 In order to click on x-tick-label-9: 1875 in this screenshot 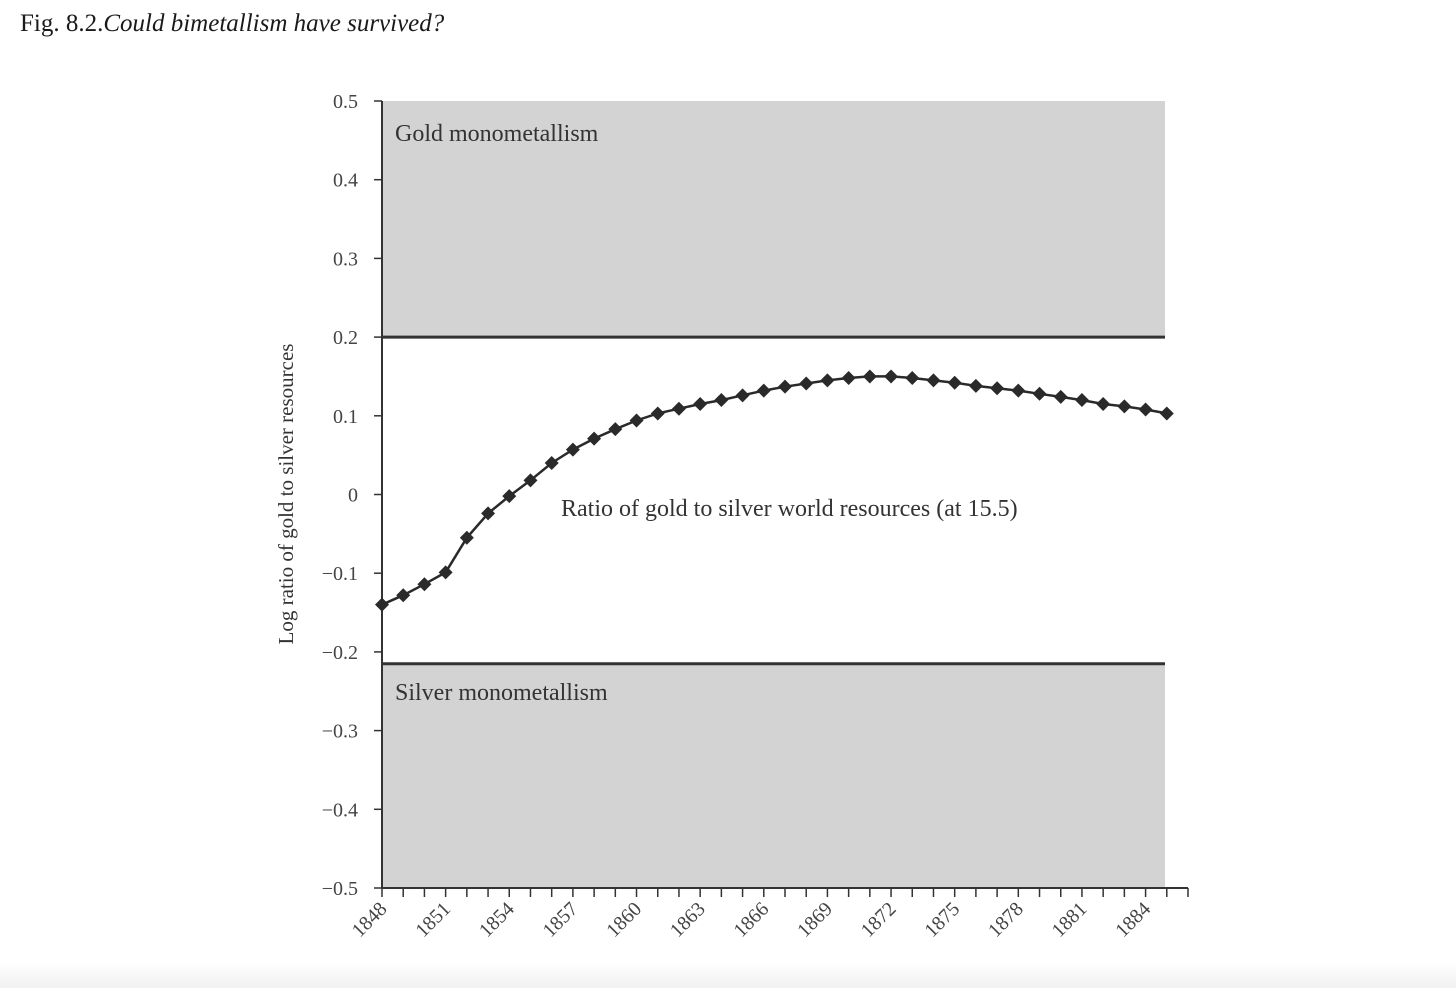, I will do `click(942, 920)`.